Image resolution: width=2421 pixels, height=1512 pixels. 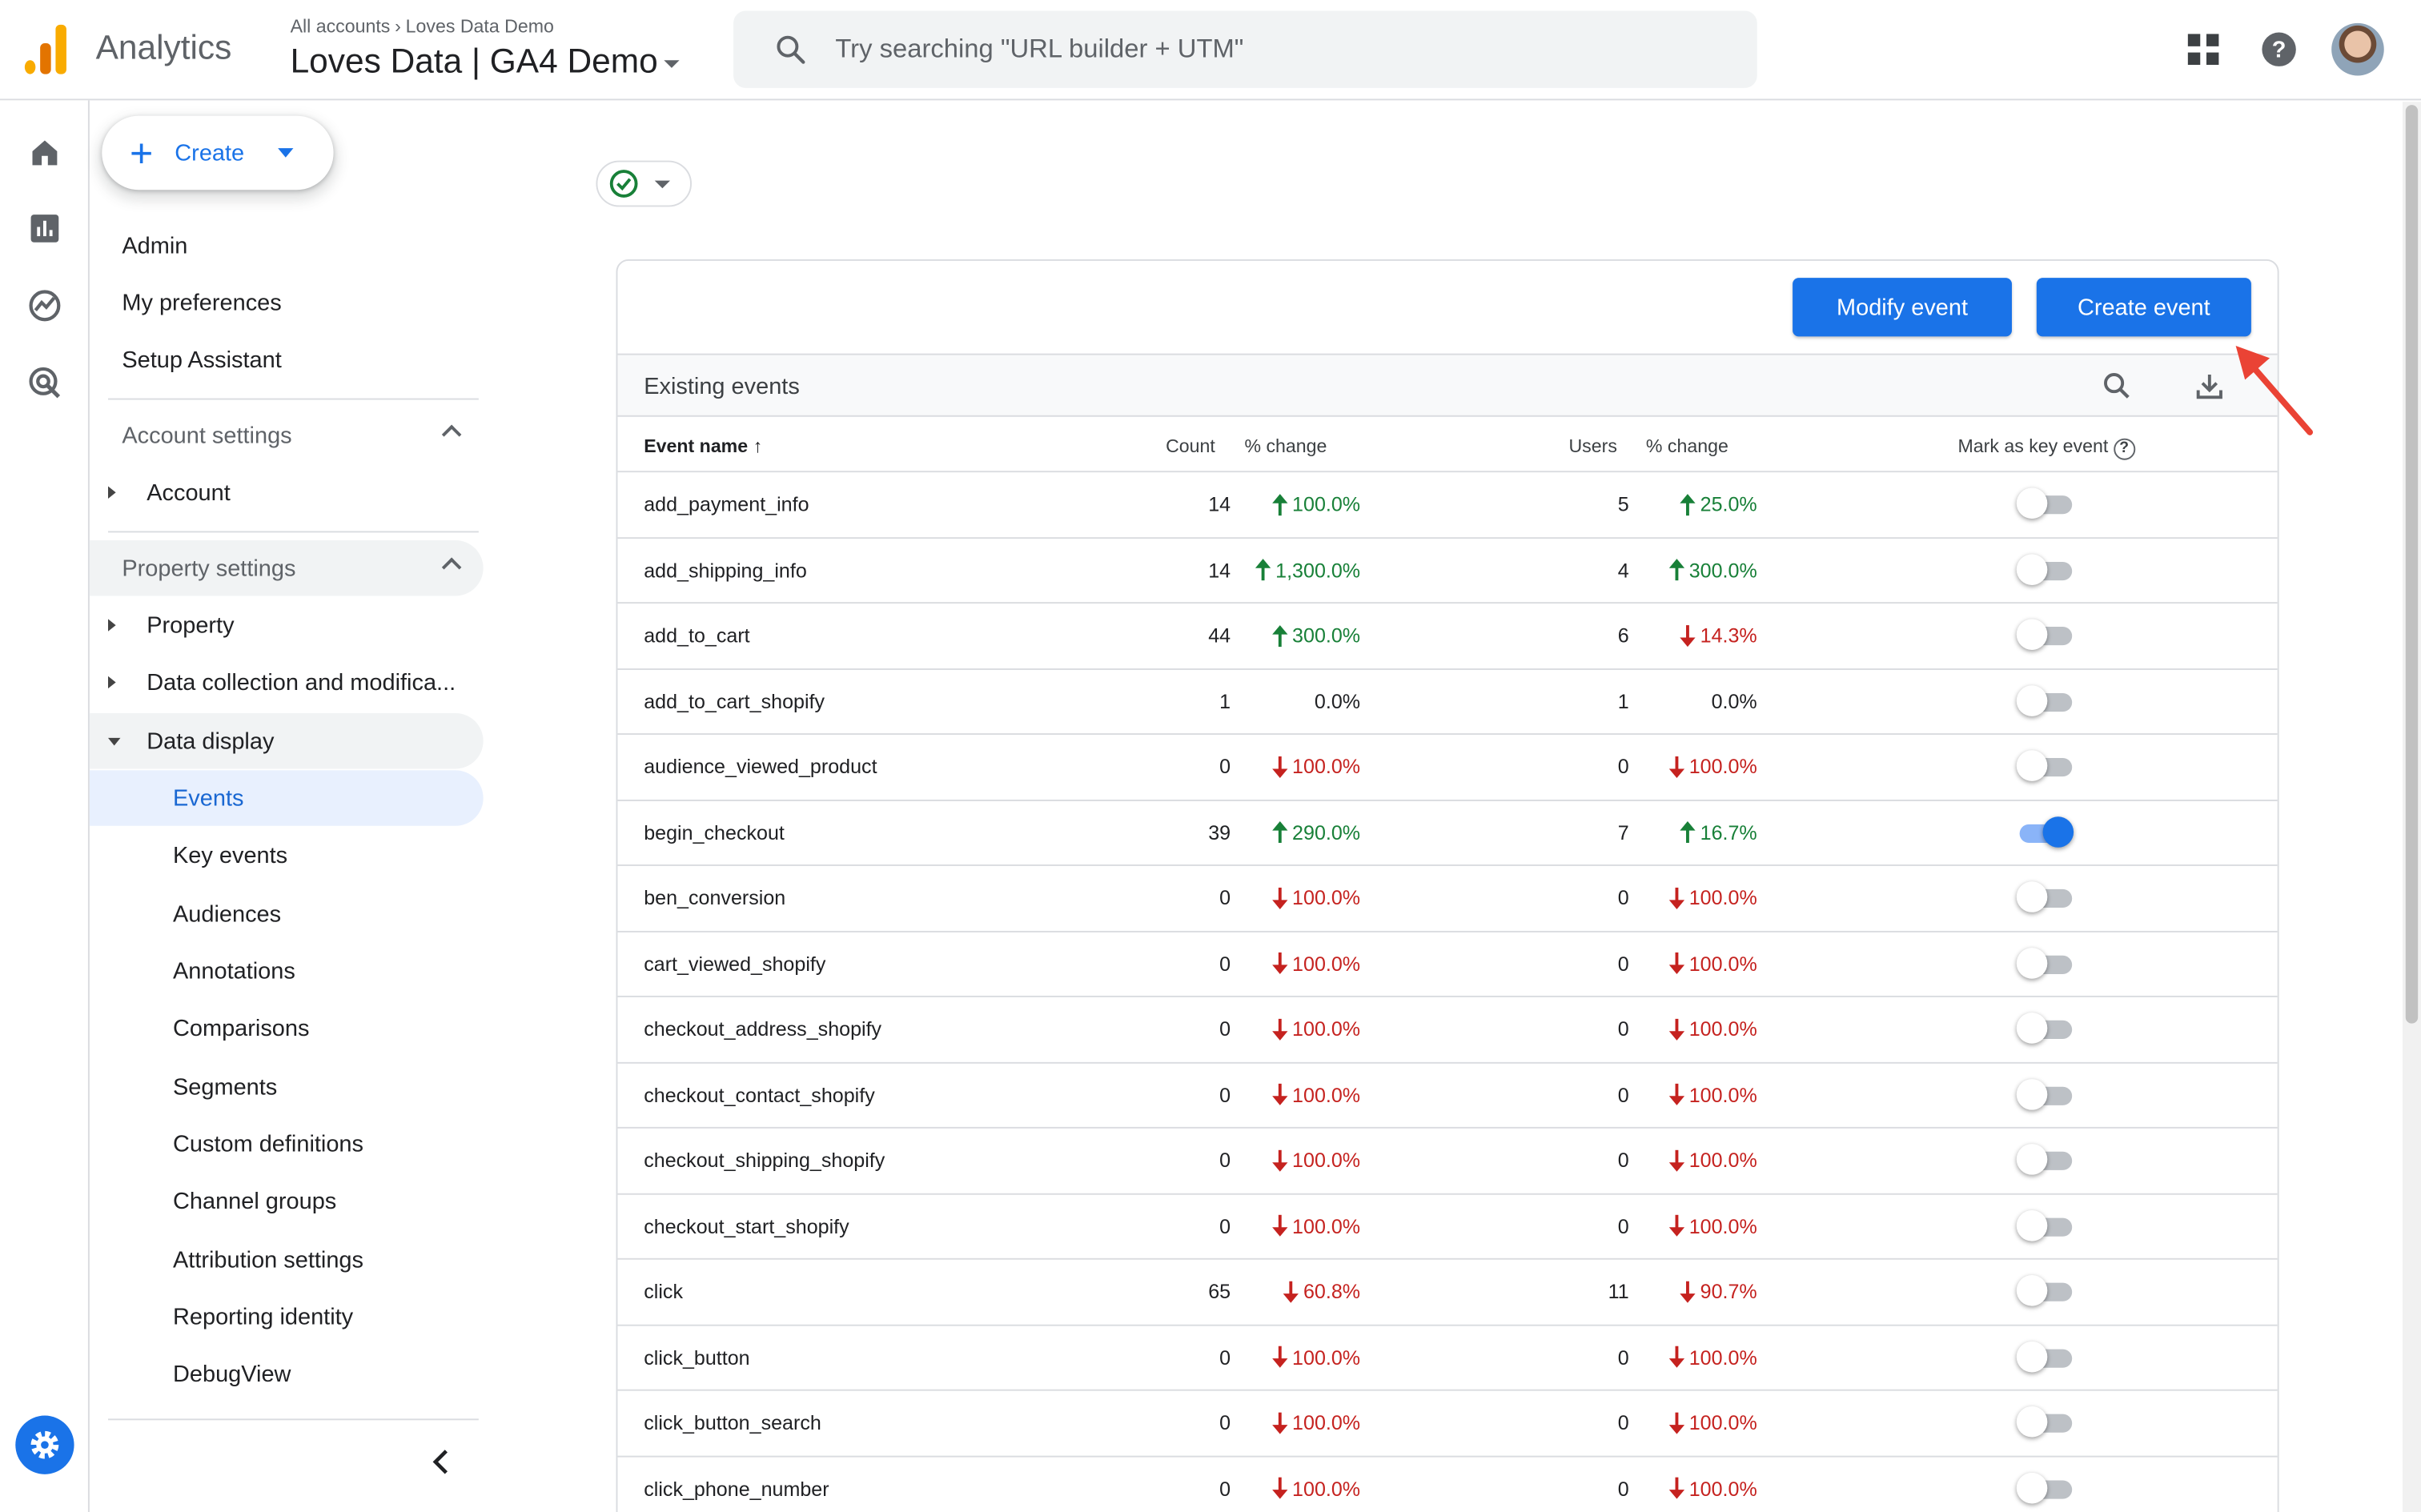 What do you see at coordinates (2143, 307) in the screenshot?
I see `create-event-button: Create event` at bounding box center [2143, 307].